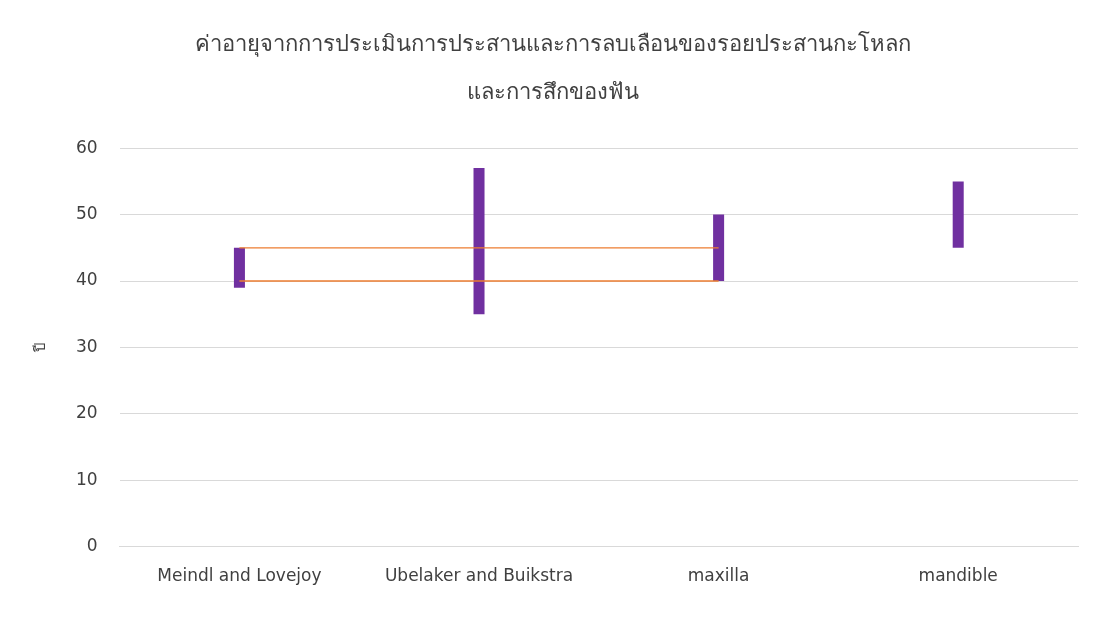 This screenshot has width=1110, height=635. What do you see at coordinates (718, 575) in the screenshot?
I see `x-tick-label: maxilla` at bounding box center [718, 575].